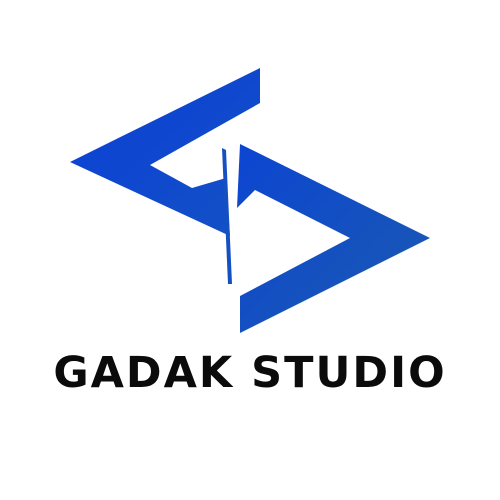 The width and height of the screenshot is (500, 500). I want to click on right-chevron-shape, so click(333, 238).